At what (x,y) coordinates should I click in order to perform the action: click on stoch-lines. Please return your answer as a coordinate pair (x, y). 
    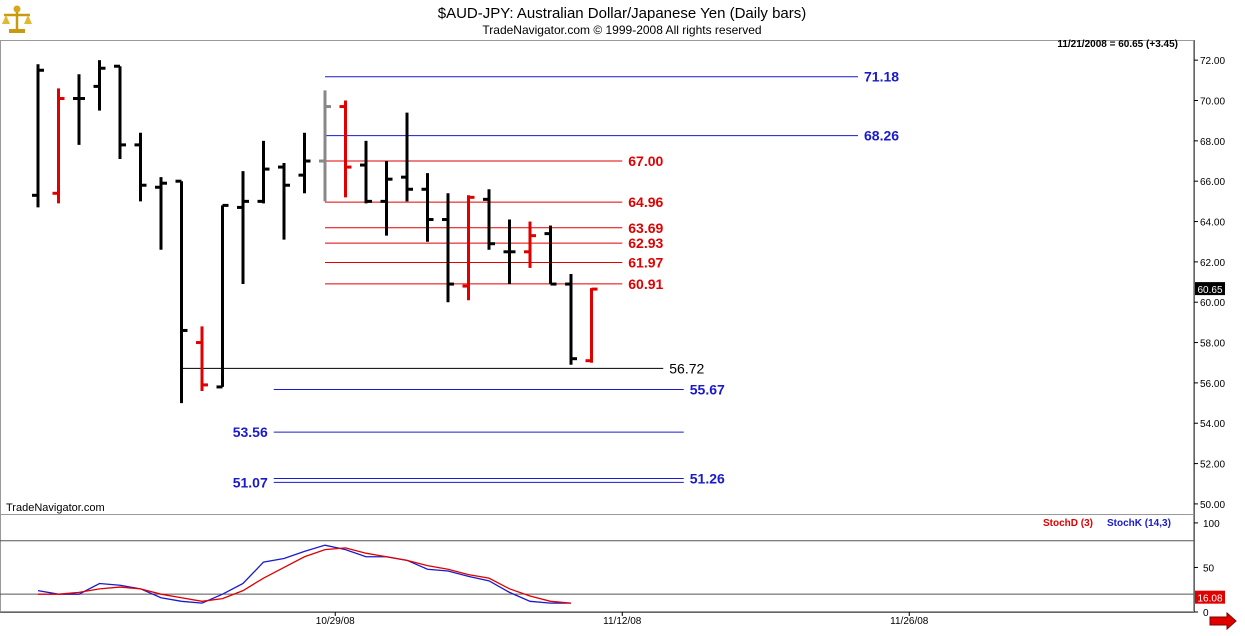
    Looking at the image, I should click on (304, 574).